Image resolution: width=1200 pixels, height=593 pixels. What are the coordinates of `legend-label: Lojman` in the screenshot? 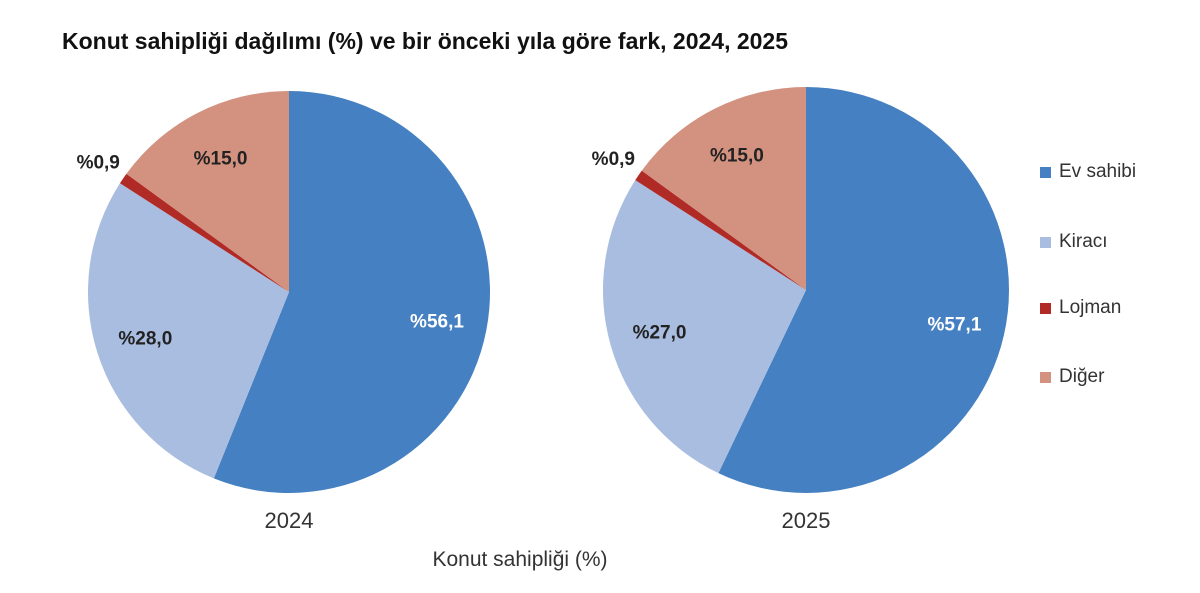 It's located at (1090, 307).